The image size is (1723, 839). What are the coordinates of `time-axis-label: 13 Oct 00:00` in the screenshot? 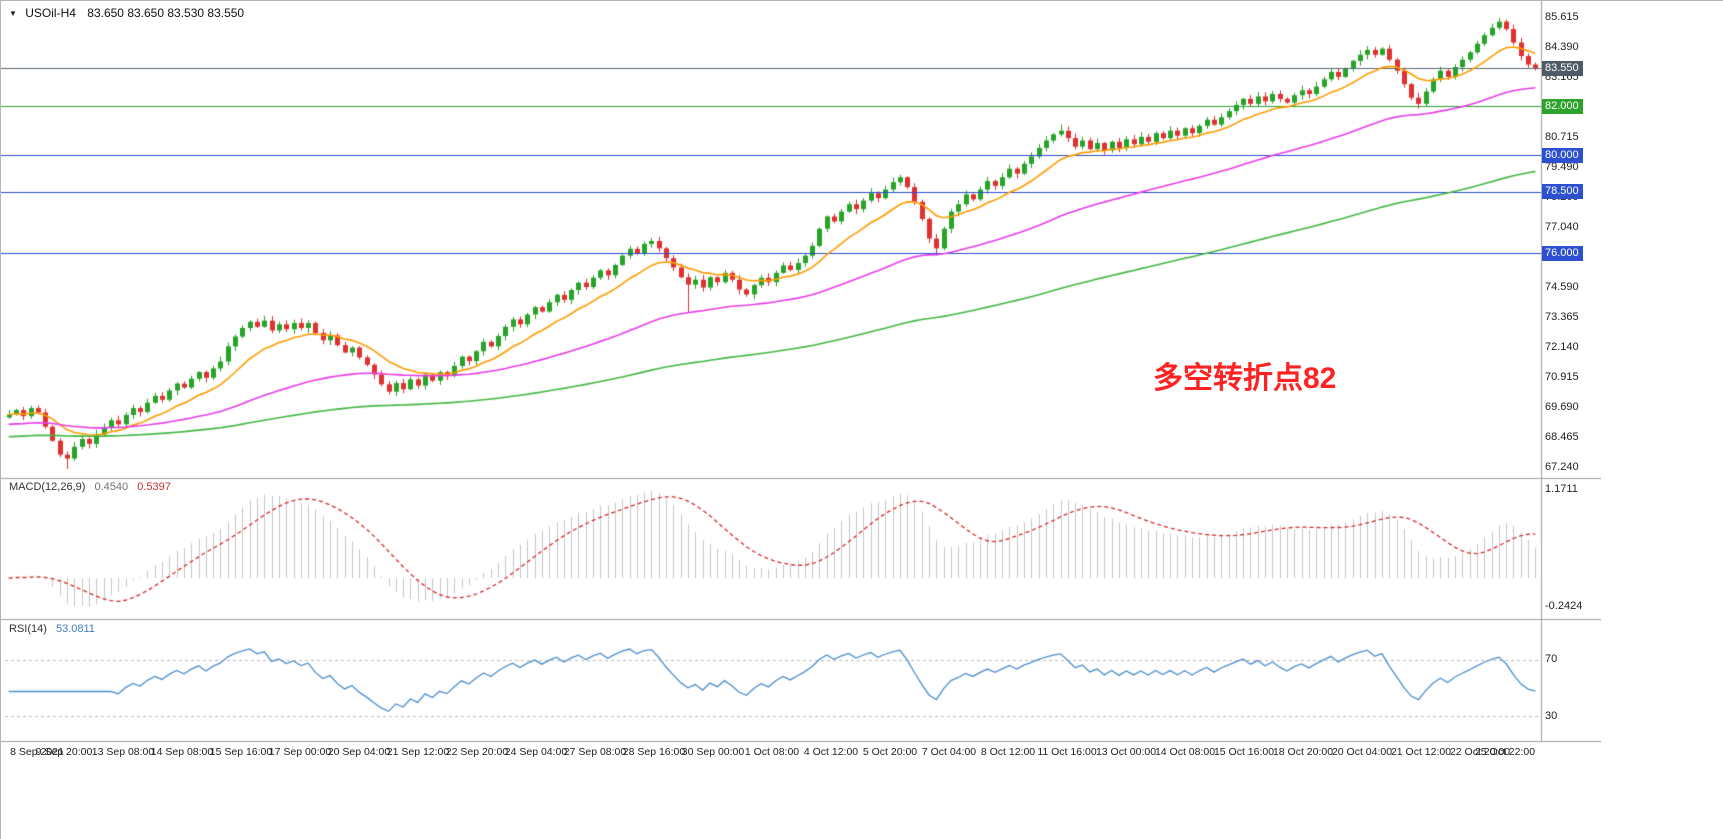 It's located at (1126, 752).